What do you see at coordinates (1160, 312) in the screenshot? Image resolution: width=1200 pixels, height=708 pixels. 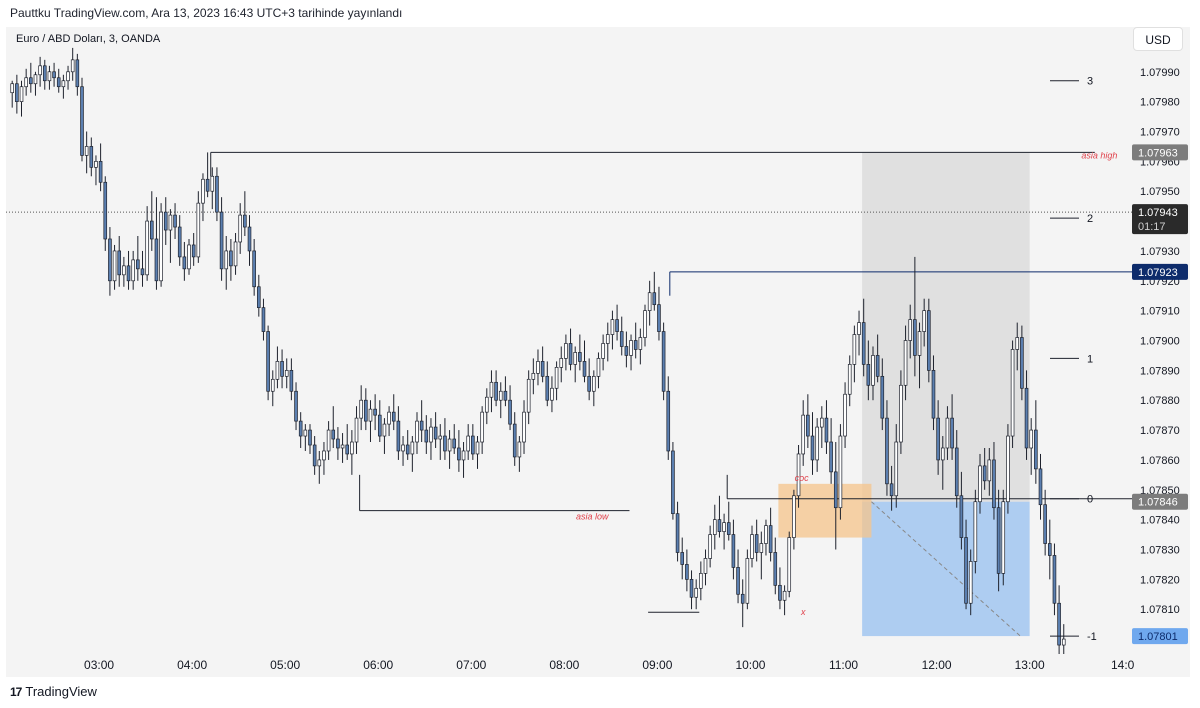 I see `y-tick-label: 1.07910` at bounding box center [1160, 312].